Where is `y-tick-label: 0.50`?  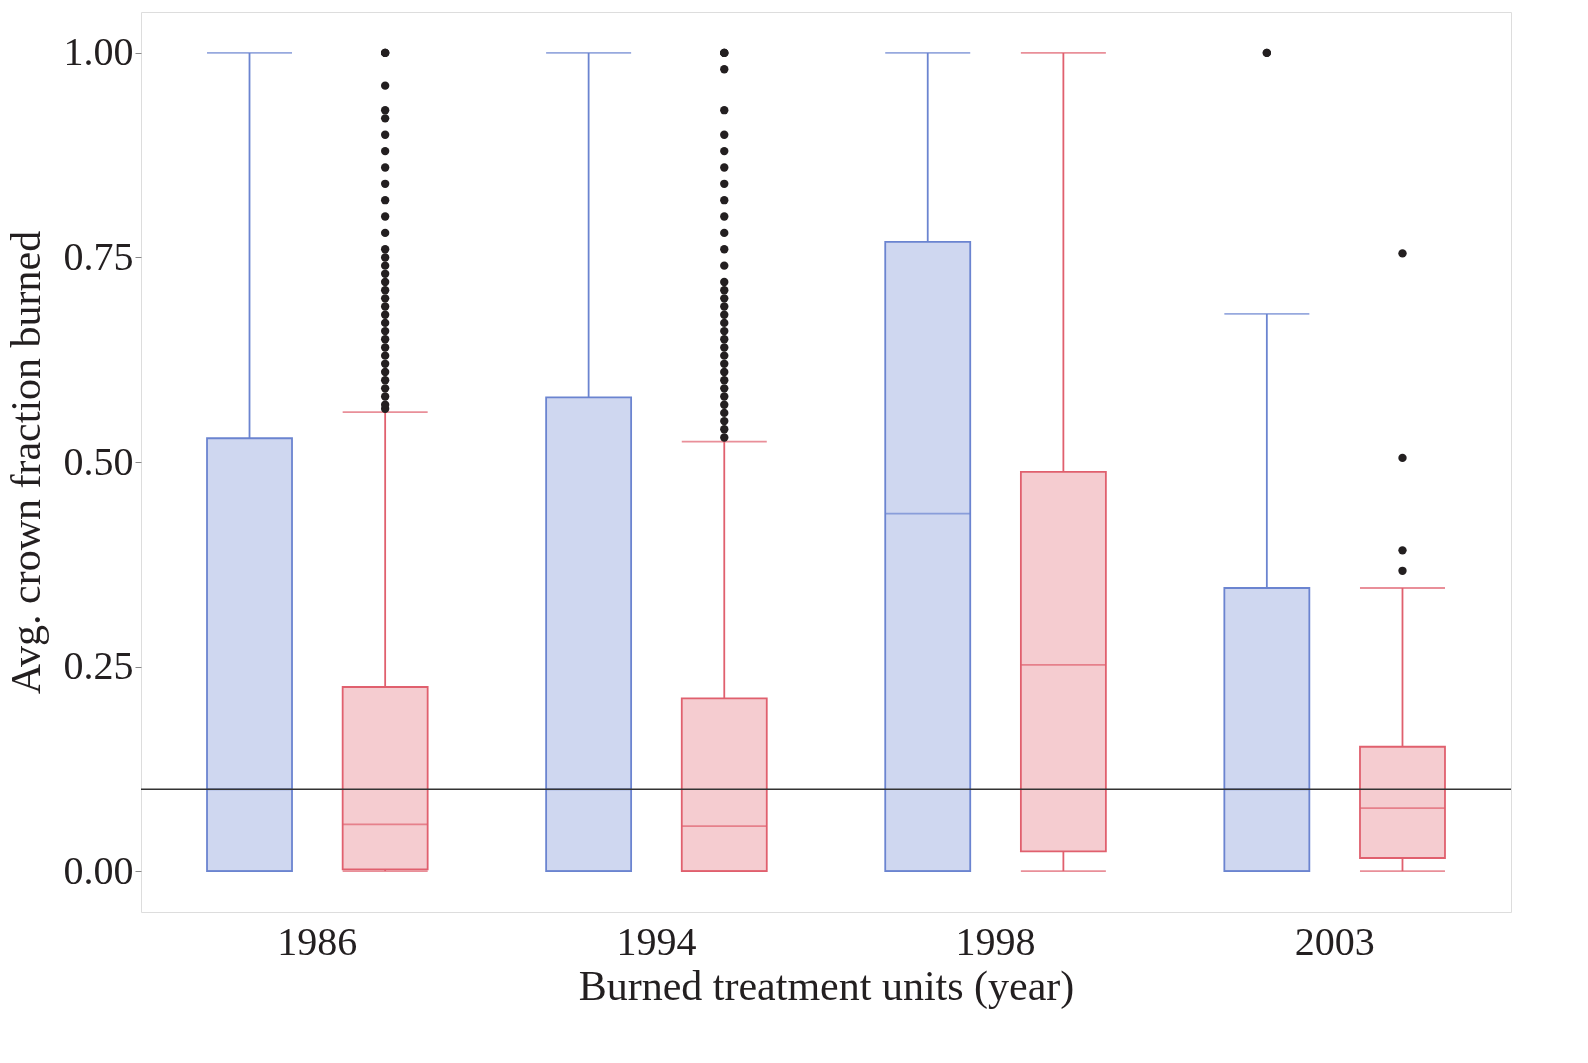
y-tick-label: 0.50 is located at coordinates (98, 461).